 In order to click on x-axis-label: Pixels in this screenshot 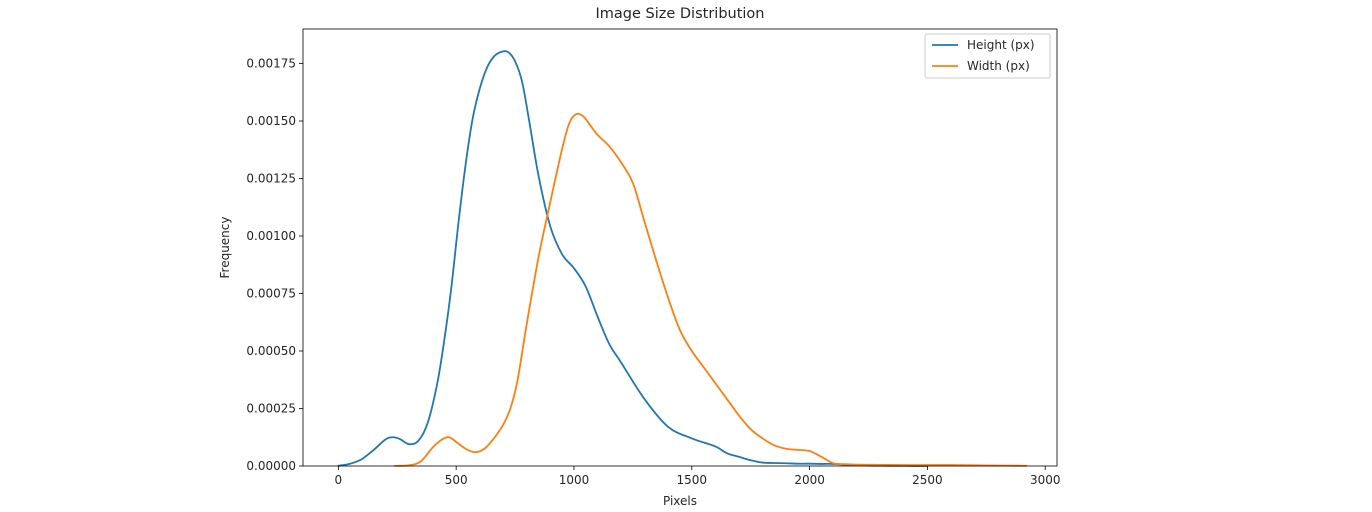, I will do `click(680, 501)`.